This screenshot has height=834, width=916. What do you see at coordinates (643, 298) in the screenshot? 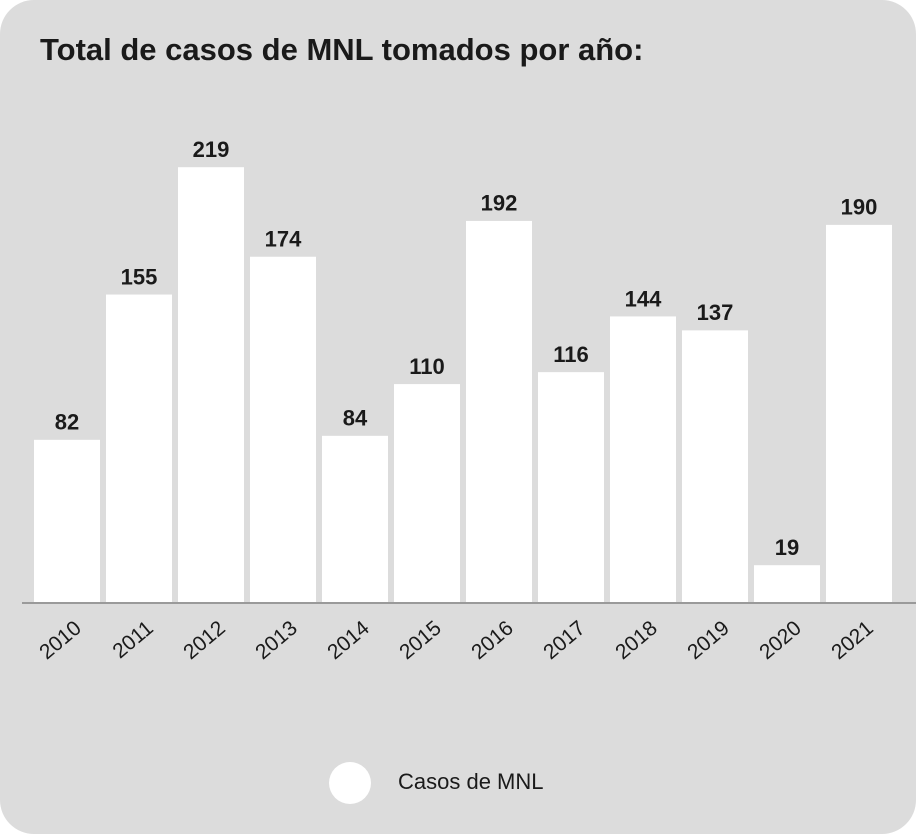
I see `data-label: 144` at bounding box center [643, 298].